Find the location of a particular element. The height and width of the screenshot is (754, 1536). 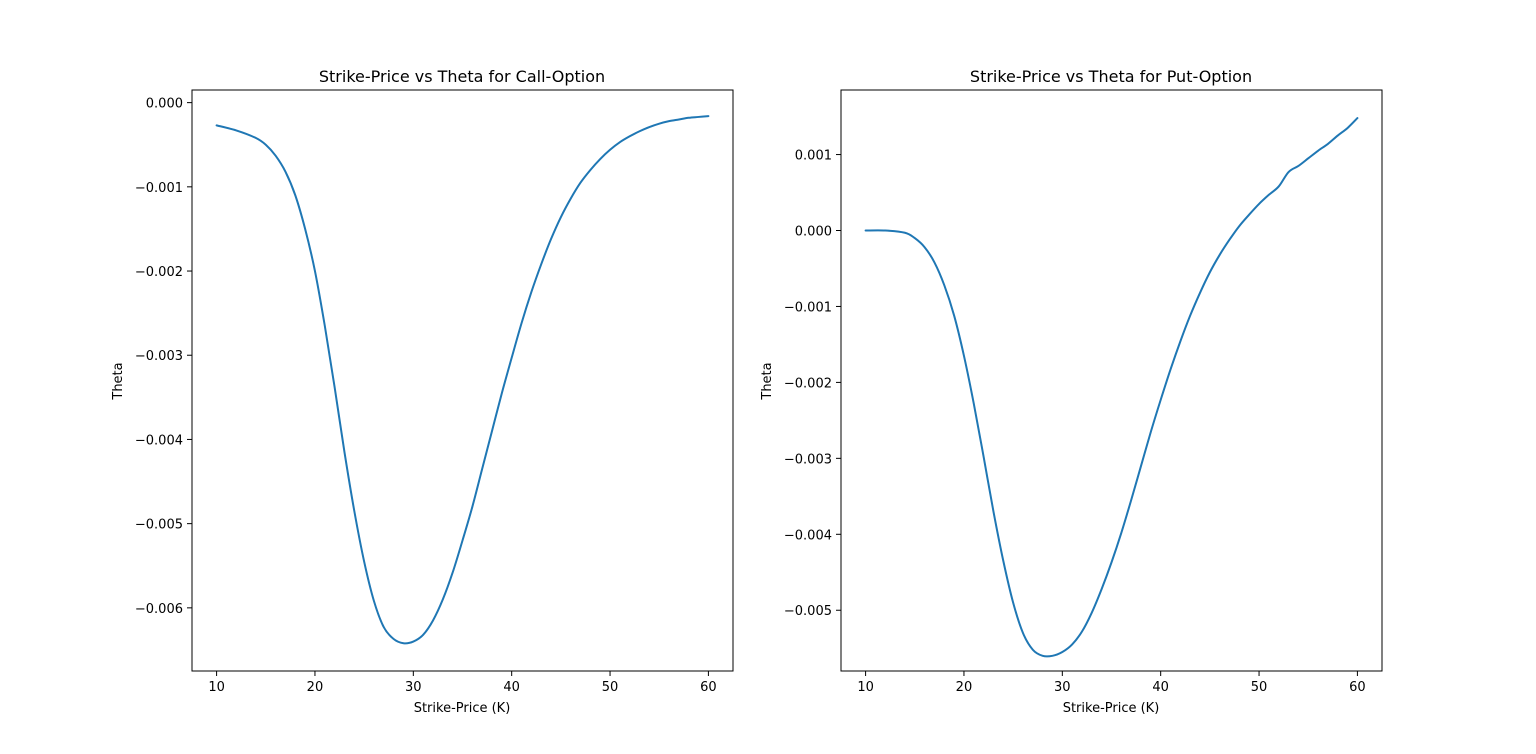

call-x-tick-label: 20 is located at coordinates (315, 687).